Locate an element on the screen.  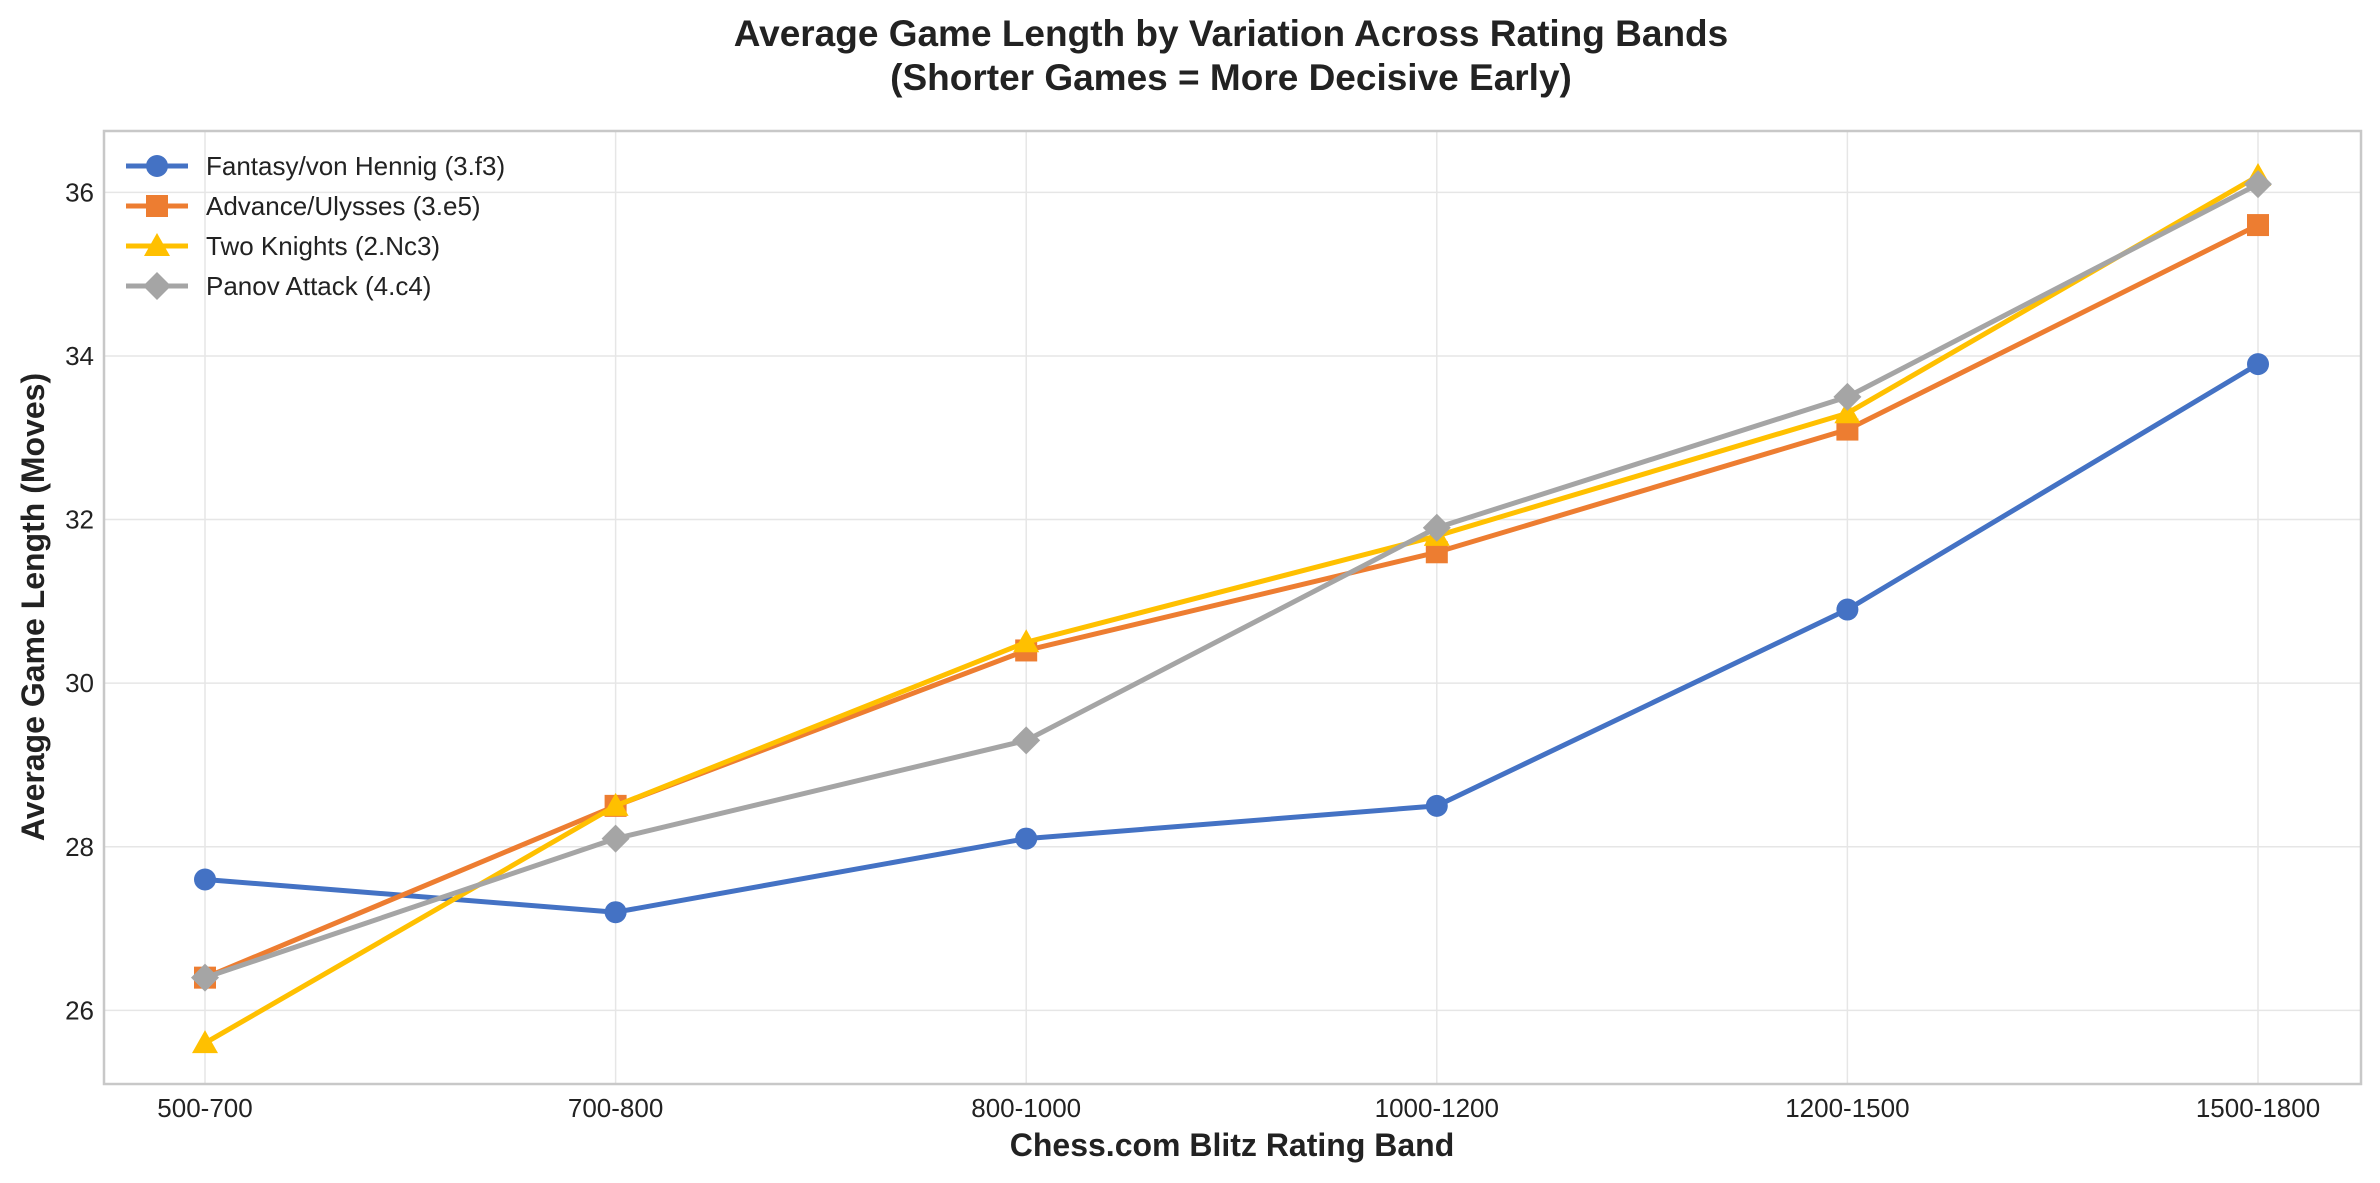
legend-label: Two Knights (2.Nc3) is located at coordinates (323, 246).